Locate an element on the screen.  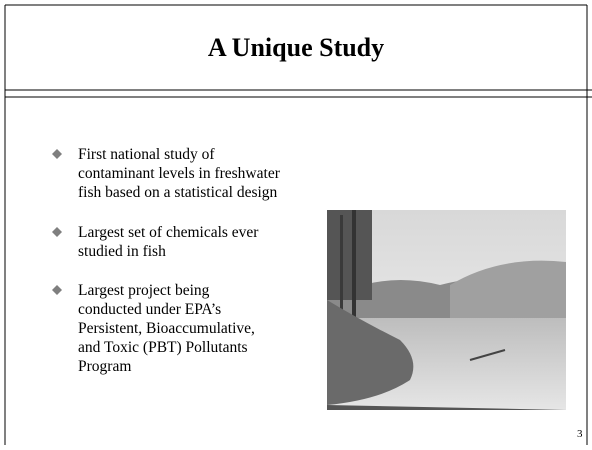
bullet-text: Largest set of chemicals ever is located at coordinates (168, 232).